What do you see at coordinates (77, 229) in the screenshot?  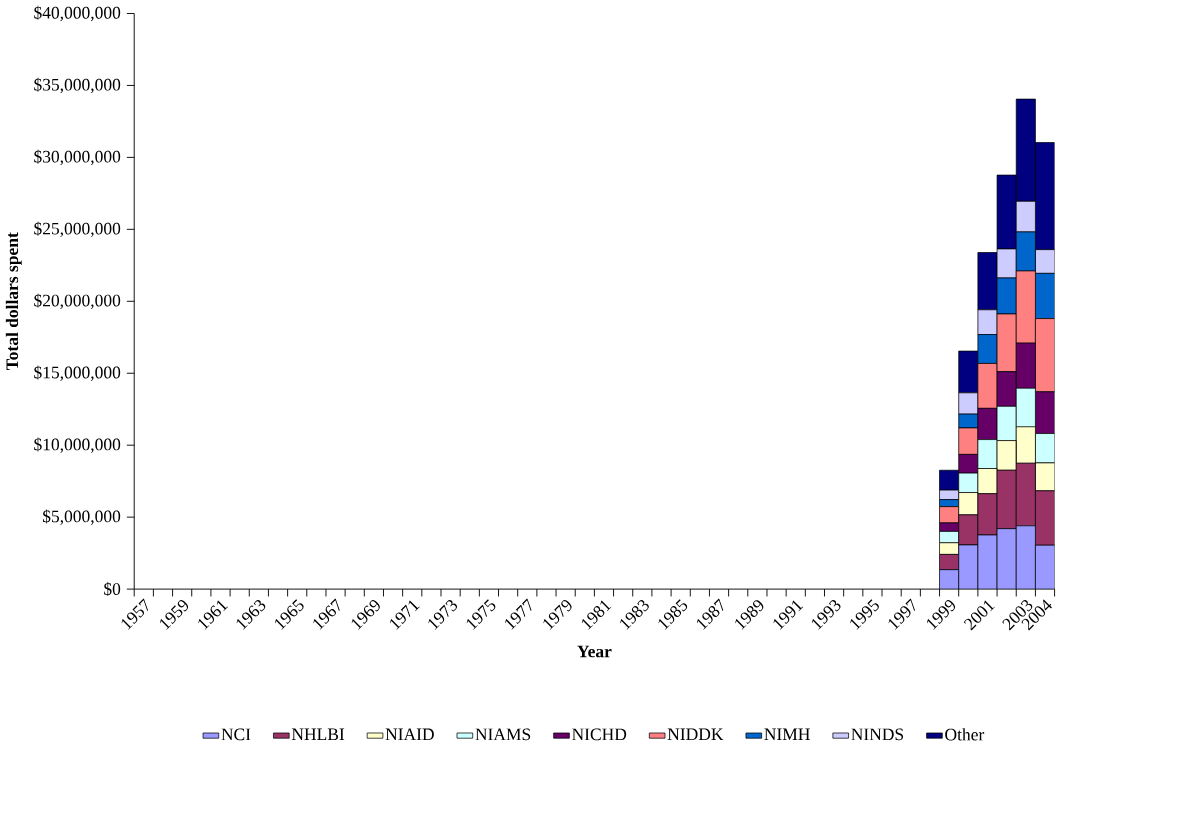 I see `y-tick-label: $25,000,000` at bounding box center [77, 229].